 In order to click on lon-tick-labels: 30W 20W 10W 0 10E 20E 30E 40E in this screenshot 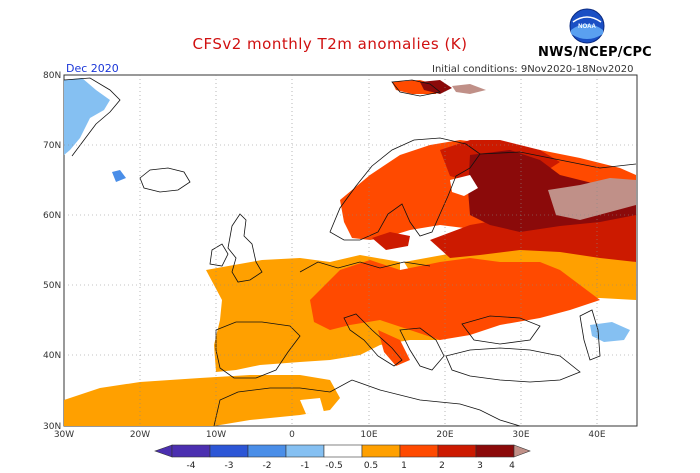, I will do `click(330, 435)`.